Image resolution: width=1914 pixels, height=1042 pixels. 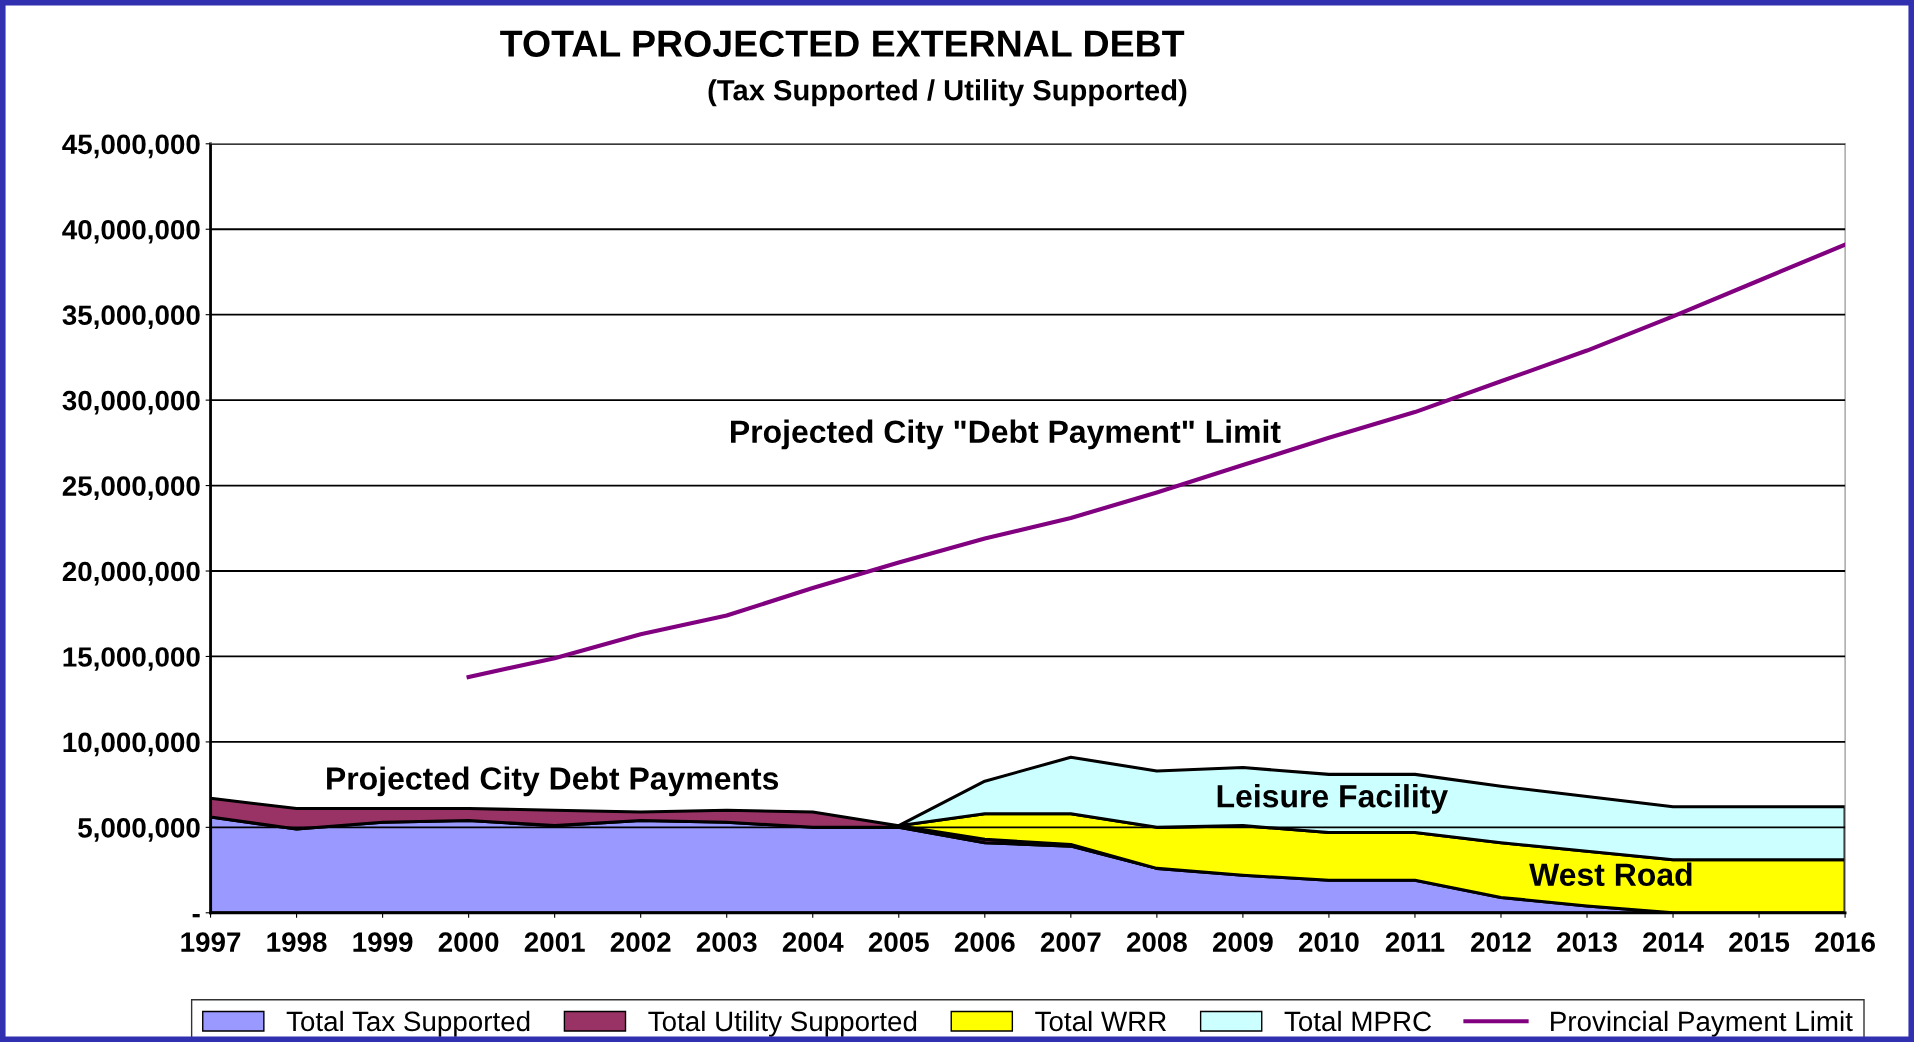 What do you see at coordinates (1070, 942) in the screenshot?
I see `x-tick-label: 2007` at bounding box center [1070, 942].